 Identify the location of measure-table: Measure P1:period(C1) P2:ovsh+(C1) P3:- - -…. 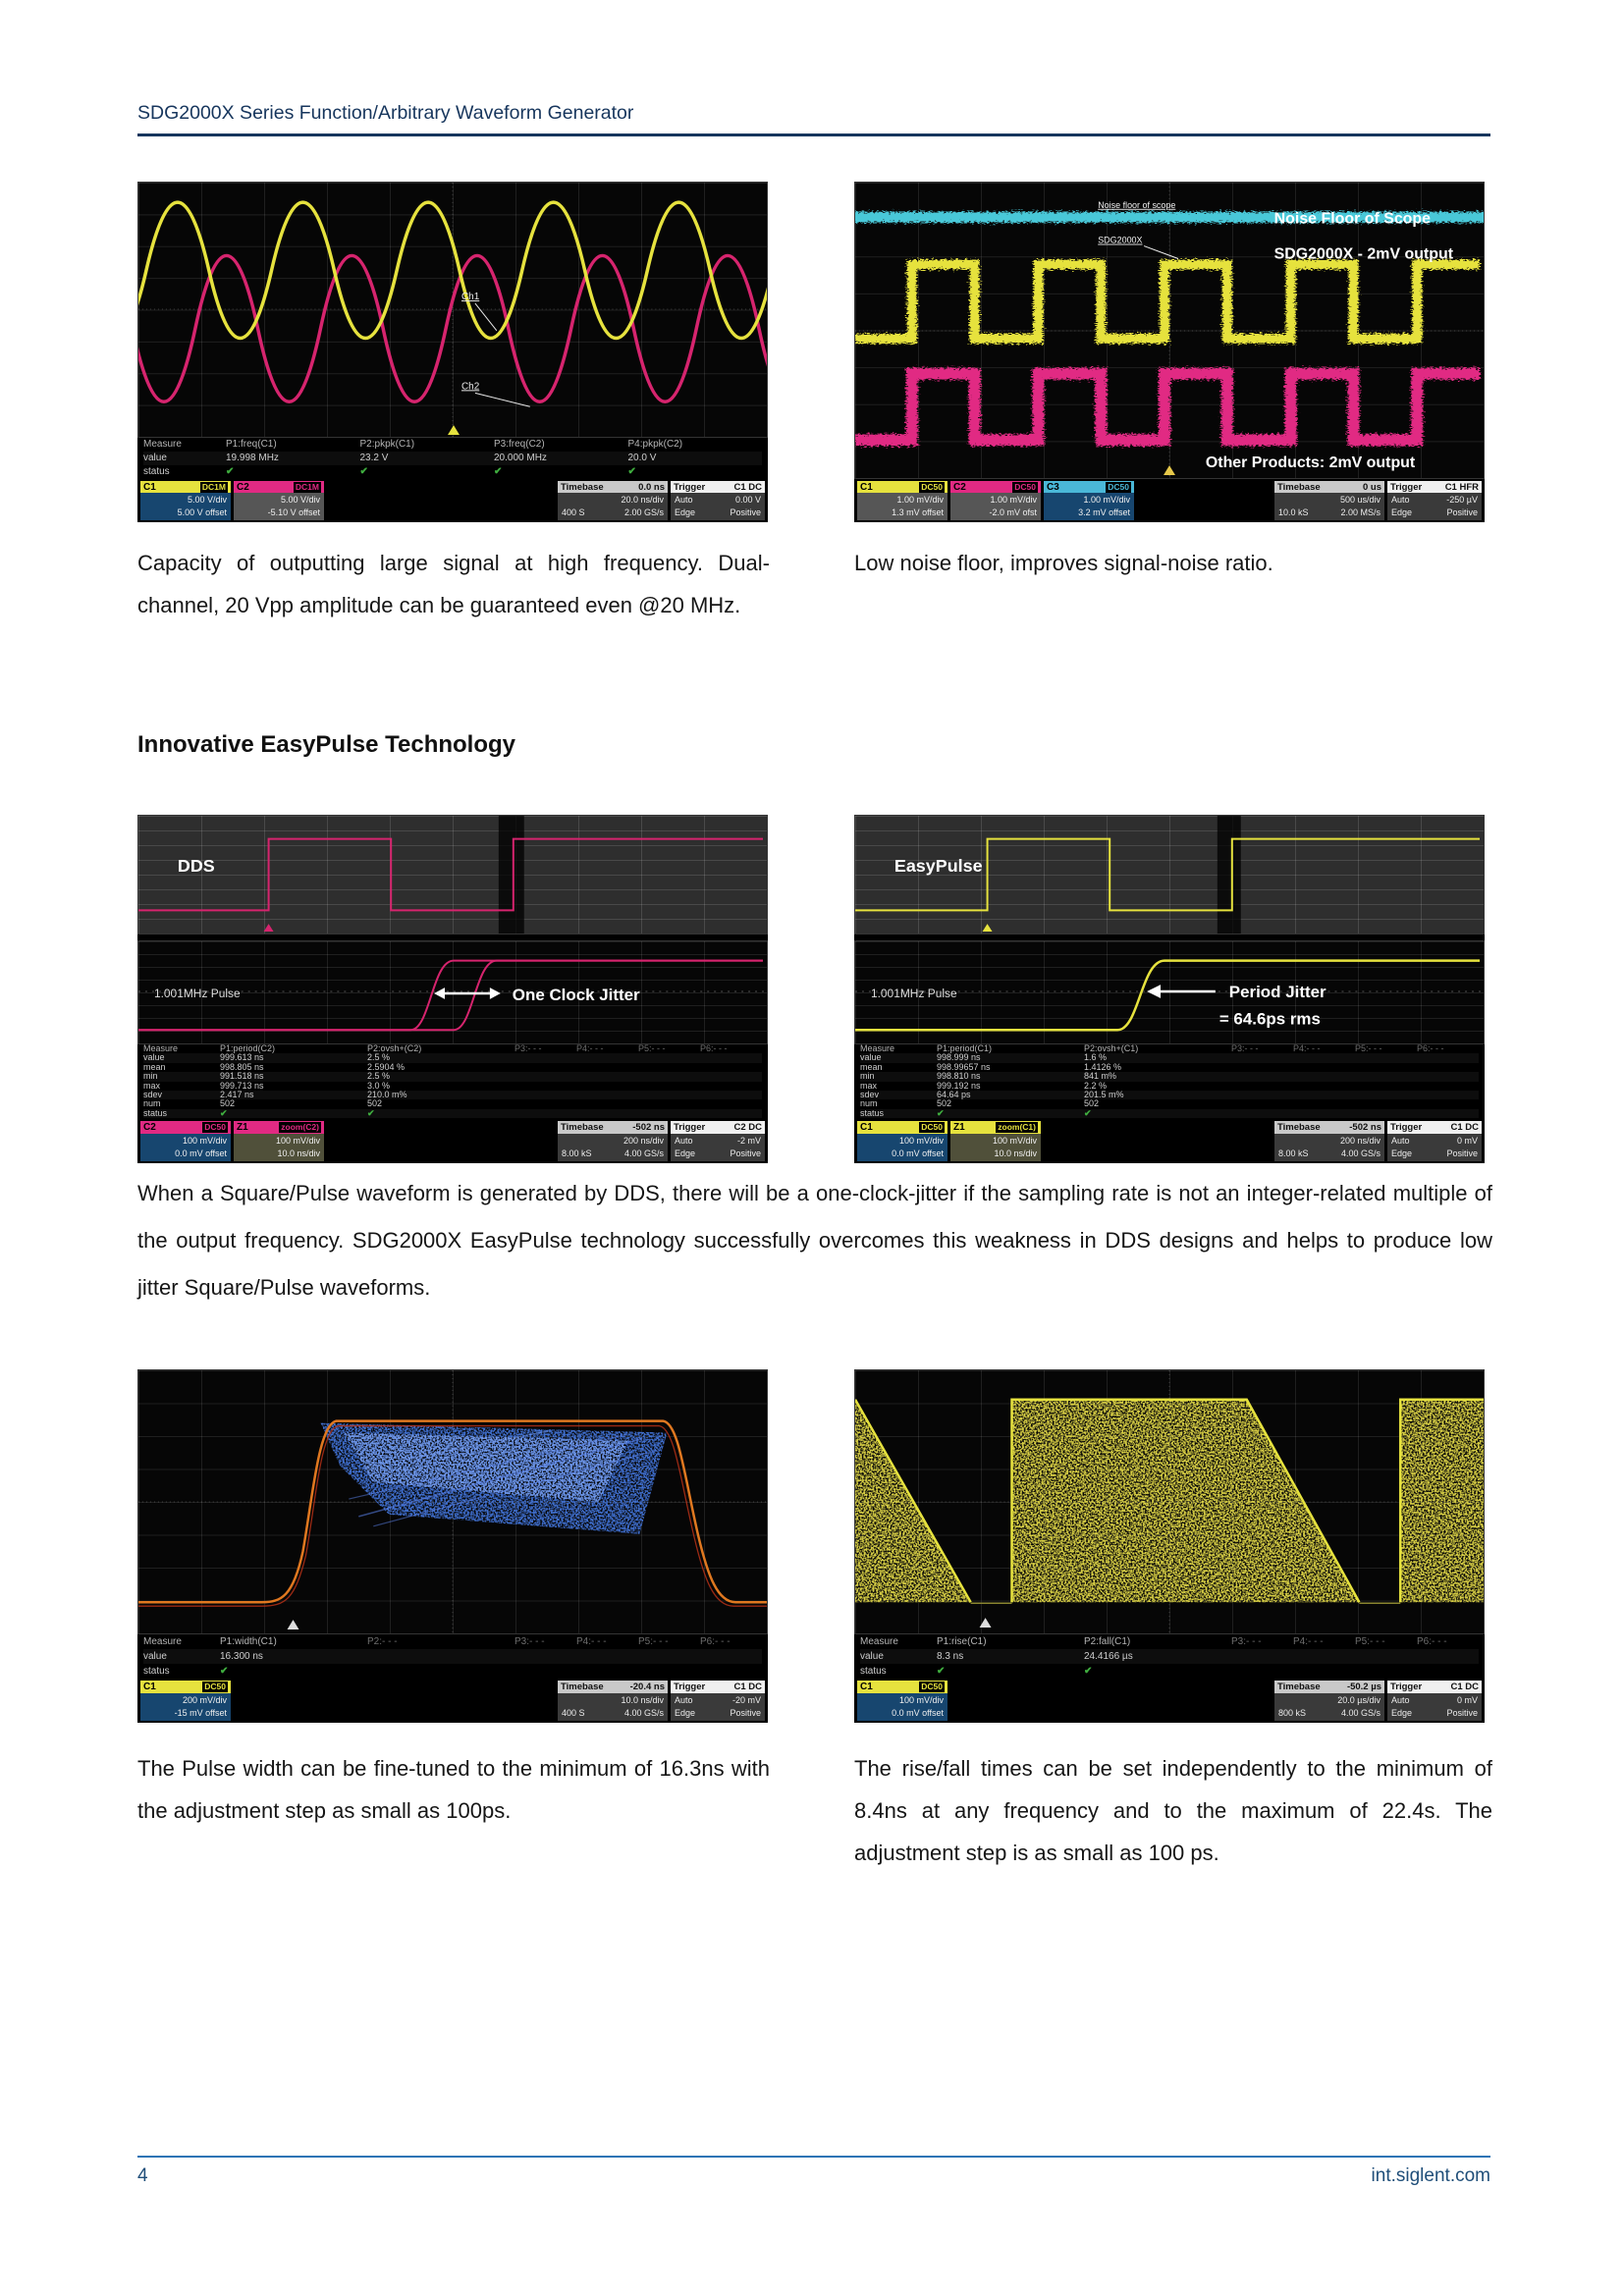
(1169, 1081).